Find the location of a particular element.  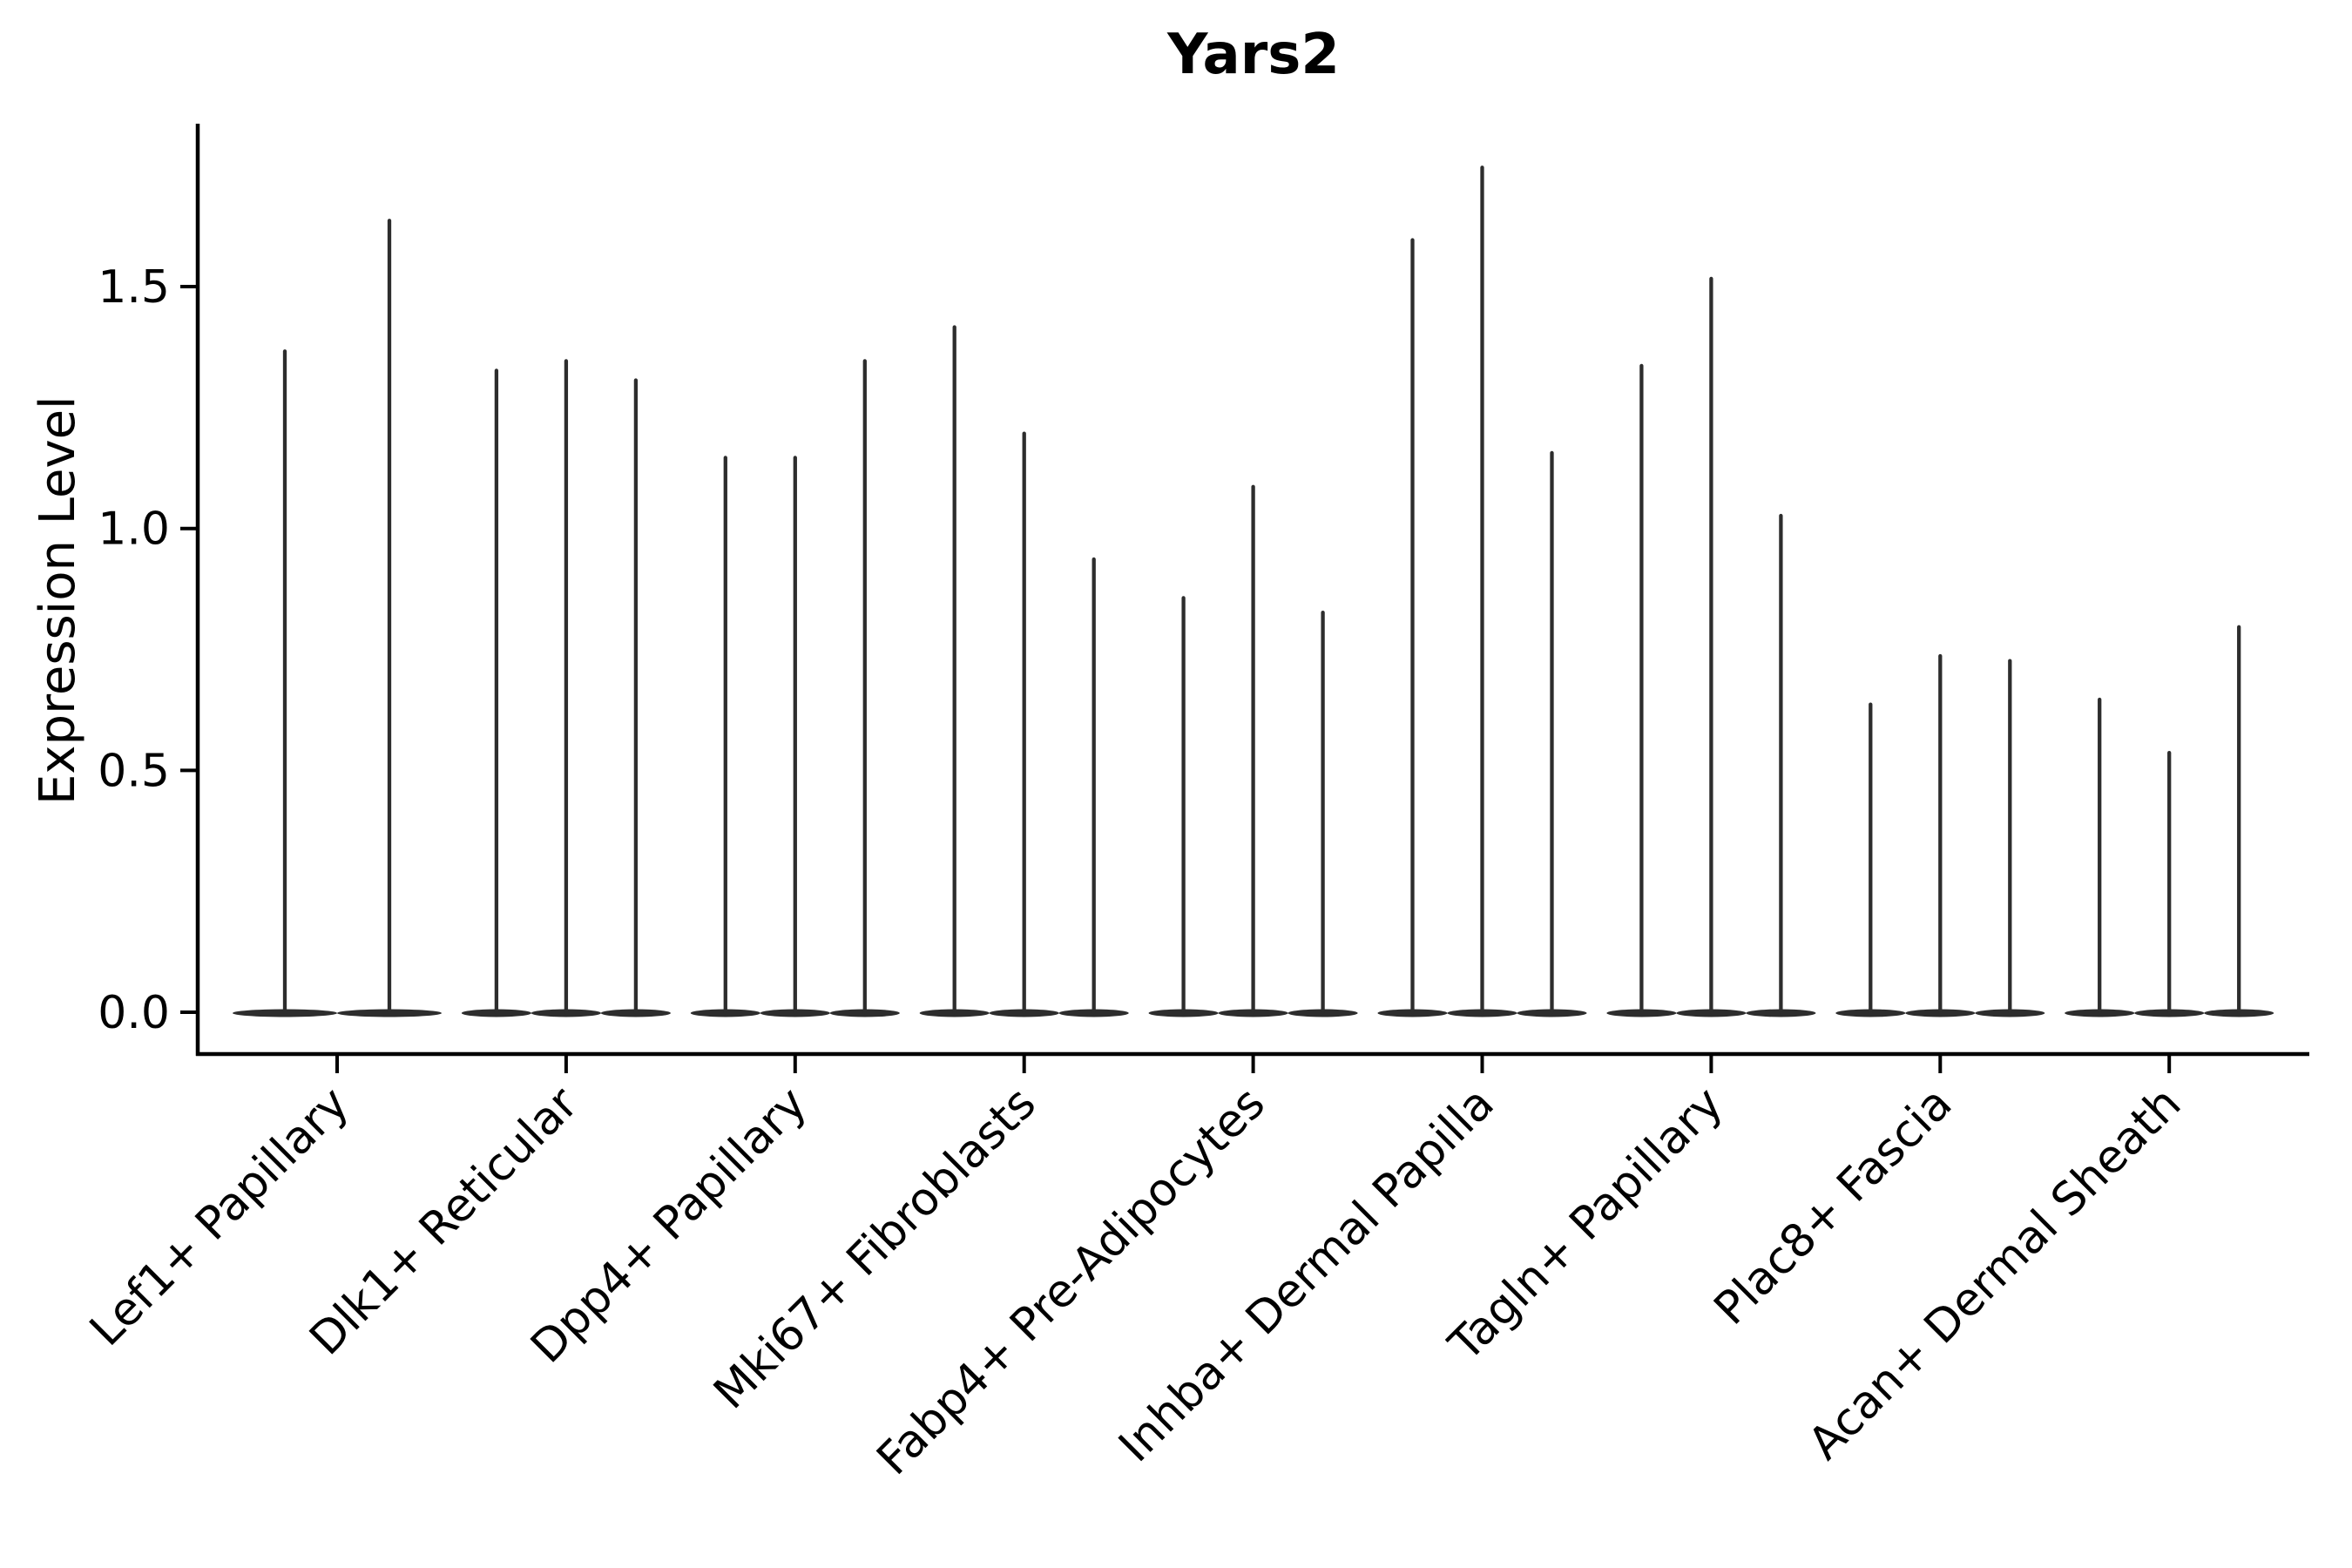

y-tick-label: 1.0 is located at coordinates (134, 530).